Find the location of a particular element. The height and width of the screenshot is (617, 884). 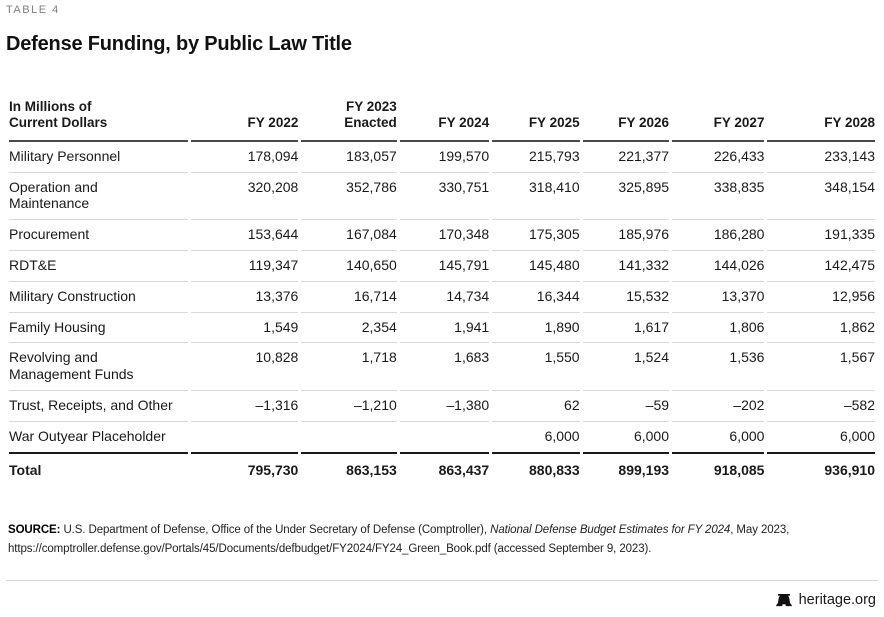

cell-fy2024: –1,380 is located at coordinates (444, 406).